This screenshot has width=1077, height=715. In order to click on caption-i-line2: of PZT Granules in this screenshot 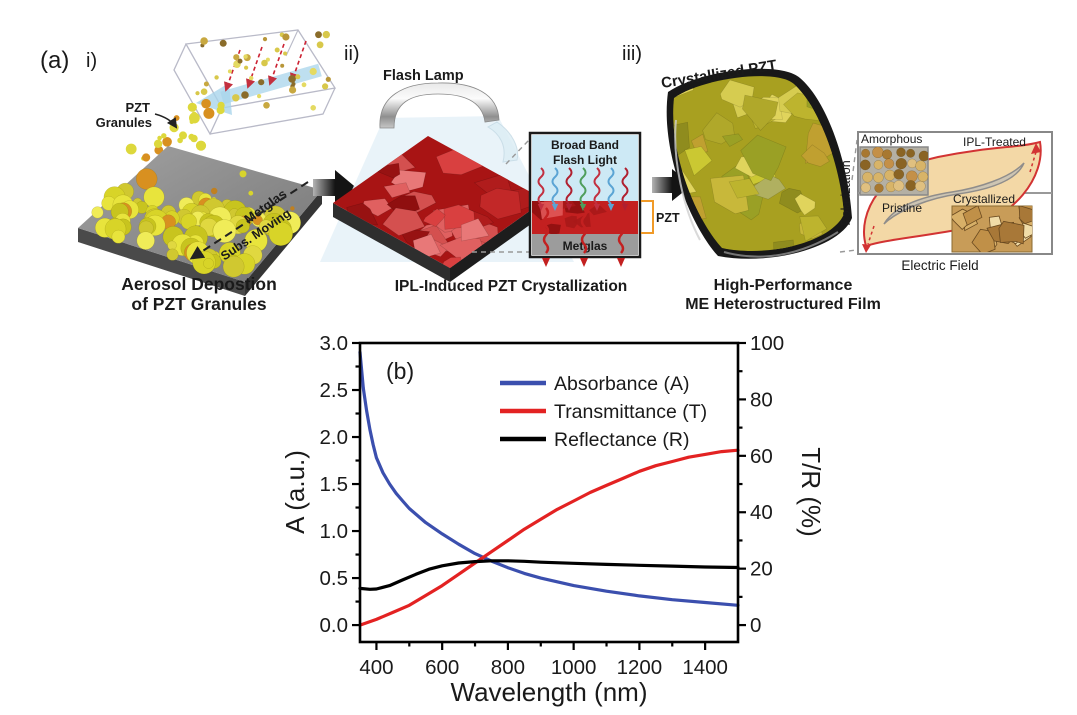, I will do `click(198, 304)`.